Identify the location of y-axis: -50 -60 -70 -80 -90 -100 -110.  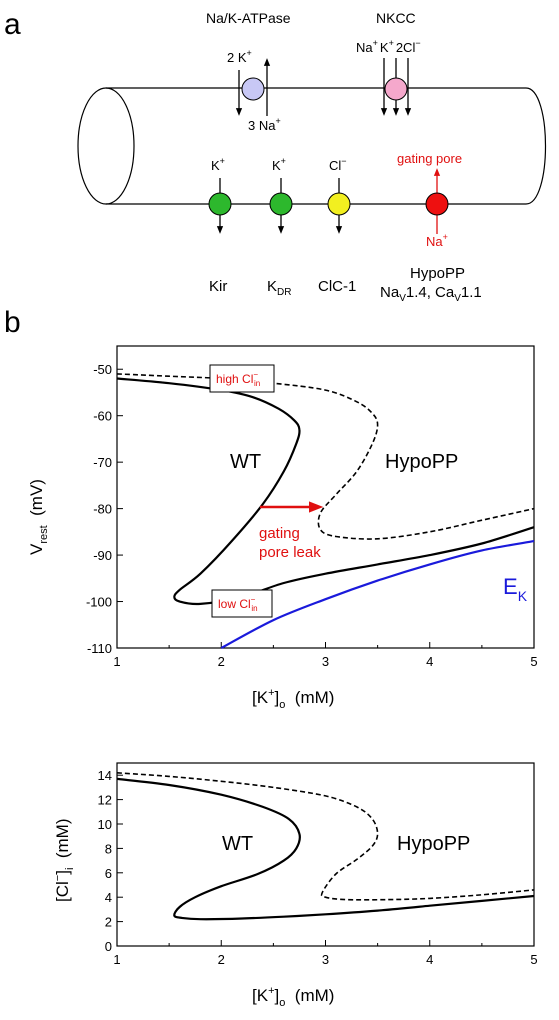
(104, 509).